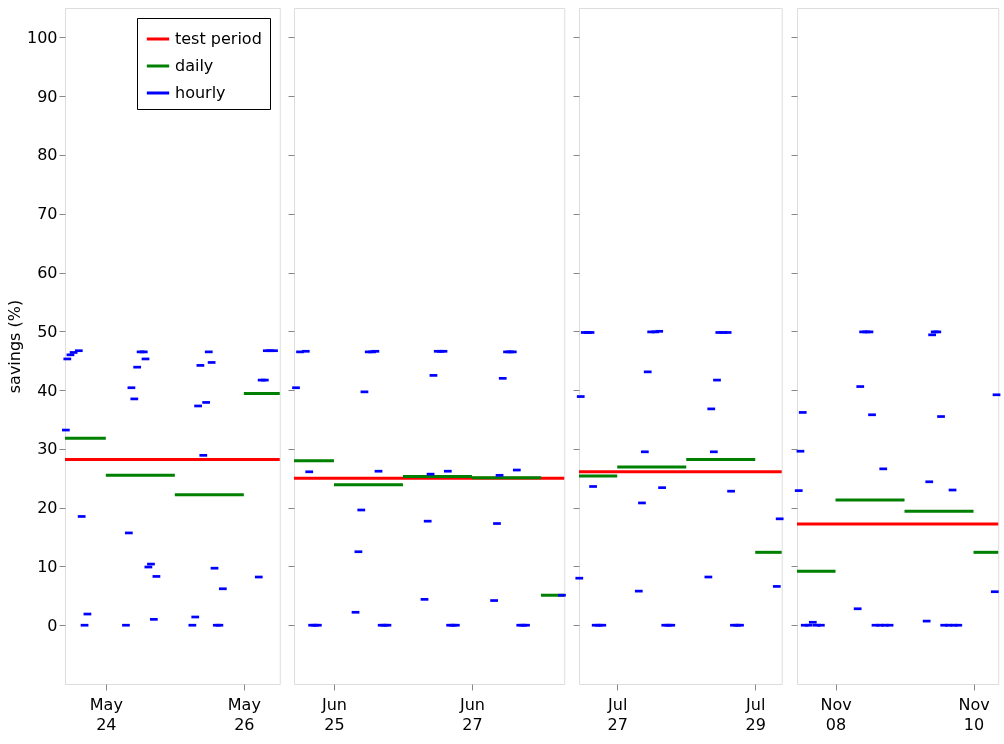 This screenshot has height=744, width=1004. Describe the element at coordinates (47, 508) in the screenshot. I see `y-tick-label: 20` at that location.